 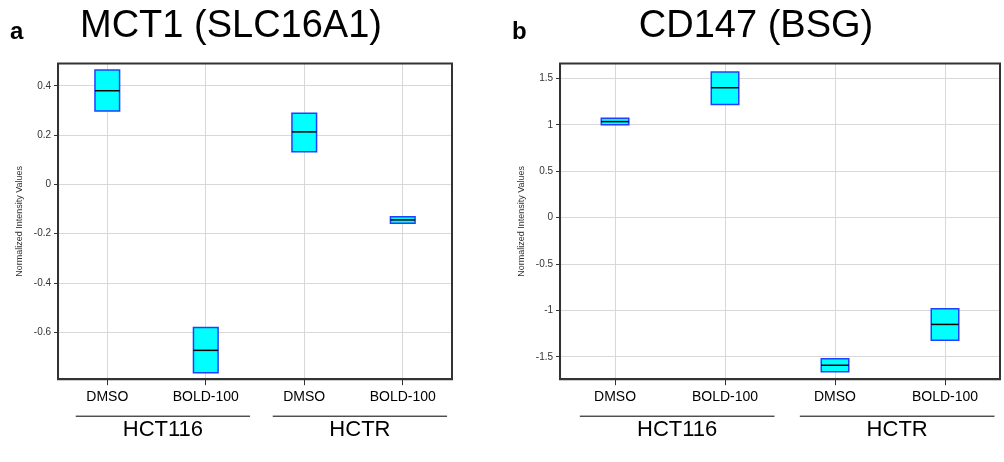 I want to click on text: a, so click(x=17, y=30).